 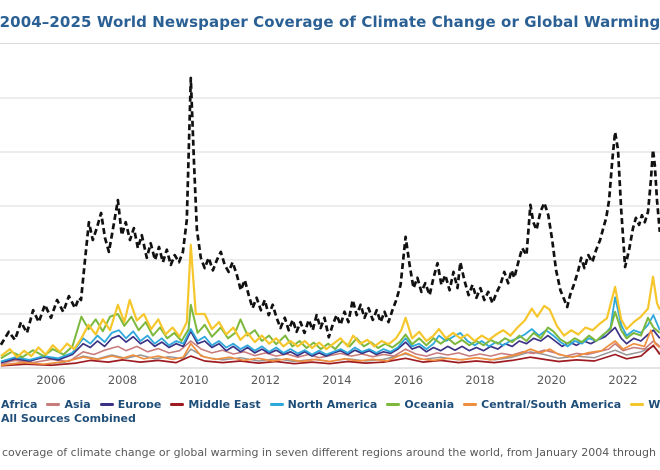 I want to click on legend-label-north_america: North America, so click(x=332, y=403).